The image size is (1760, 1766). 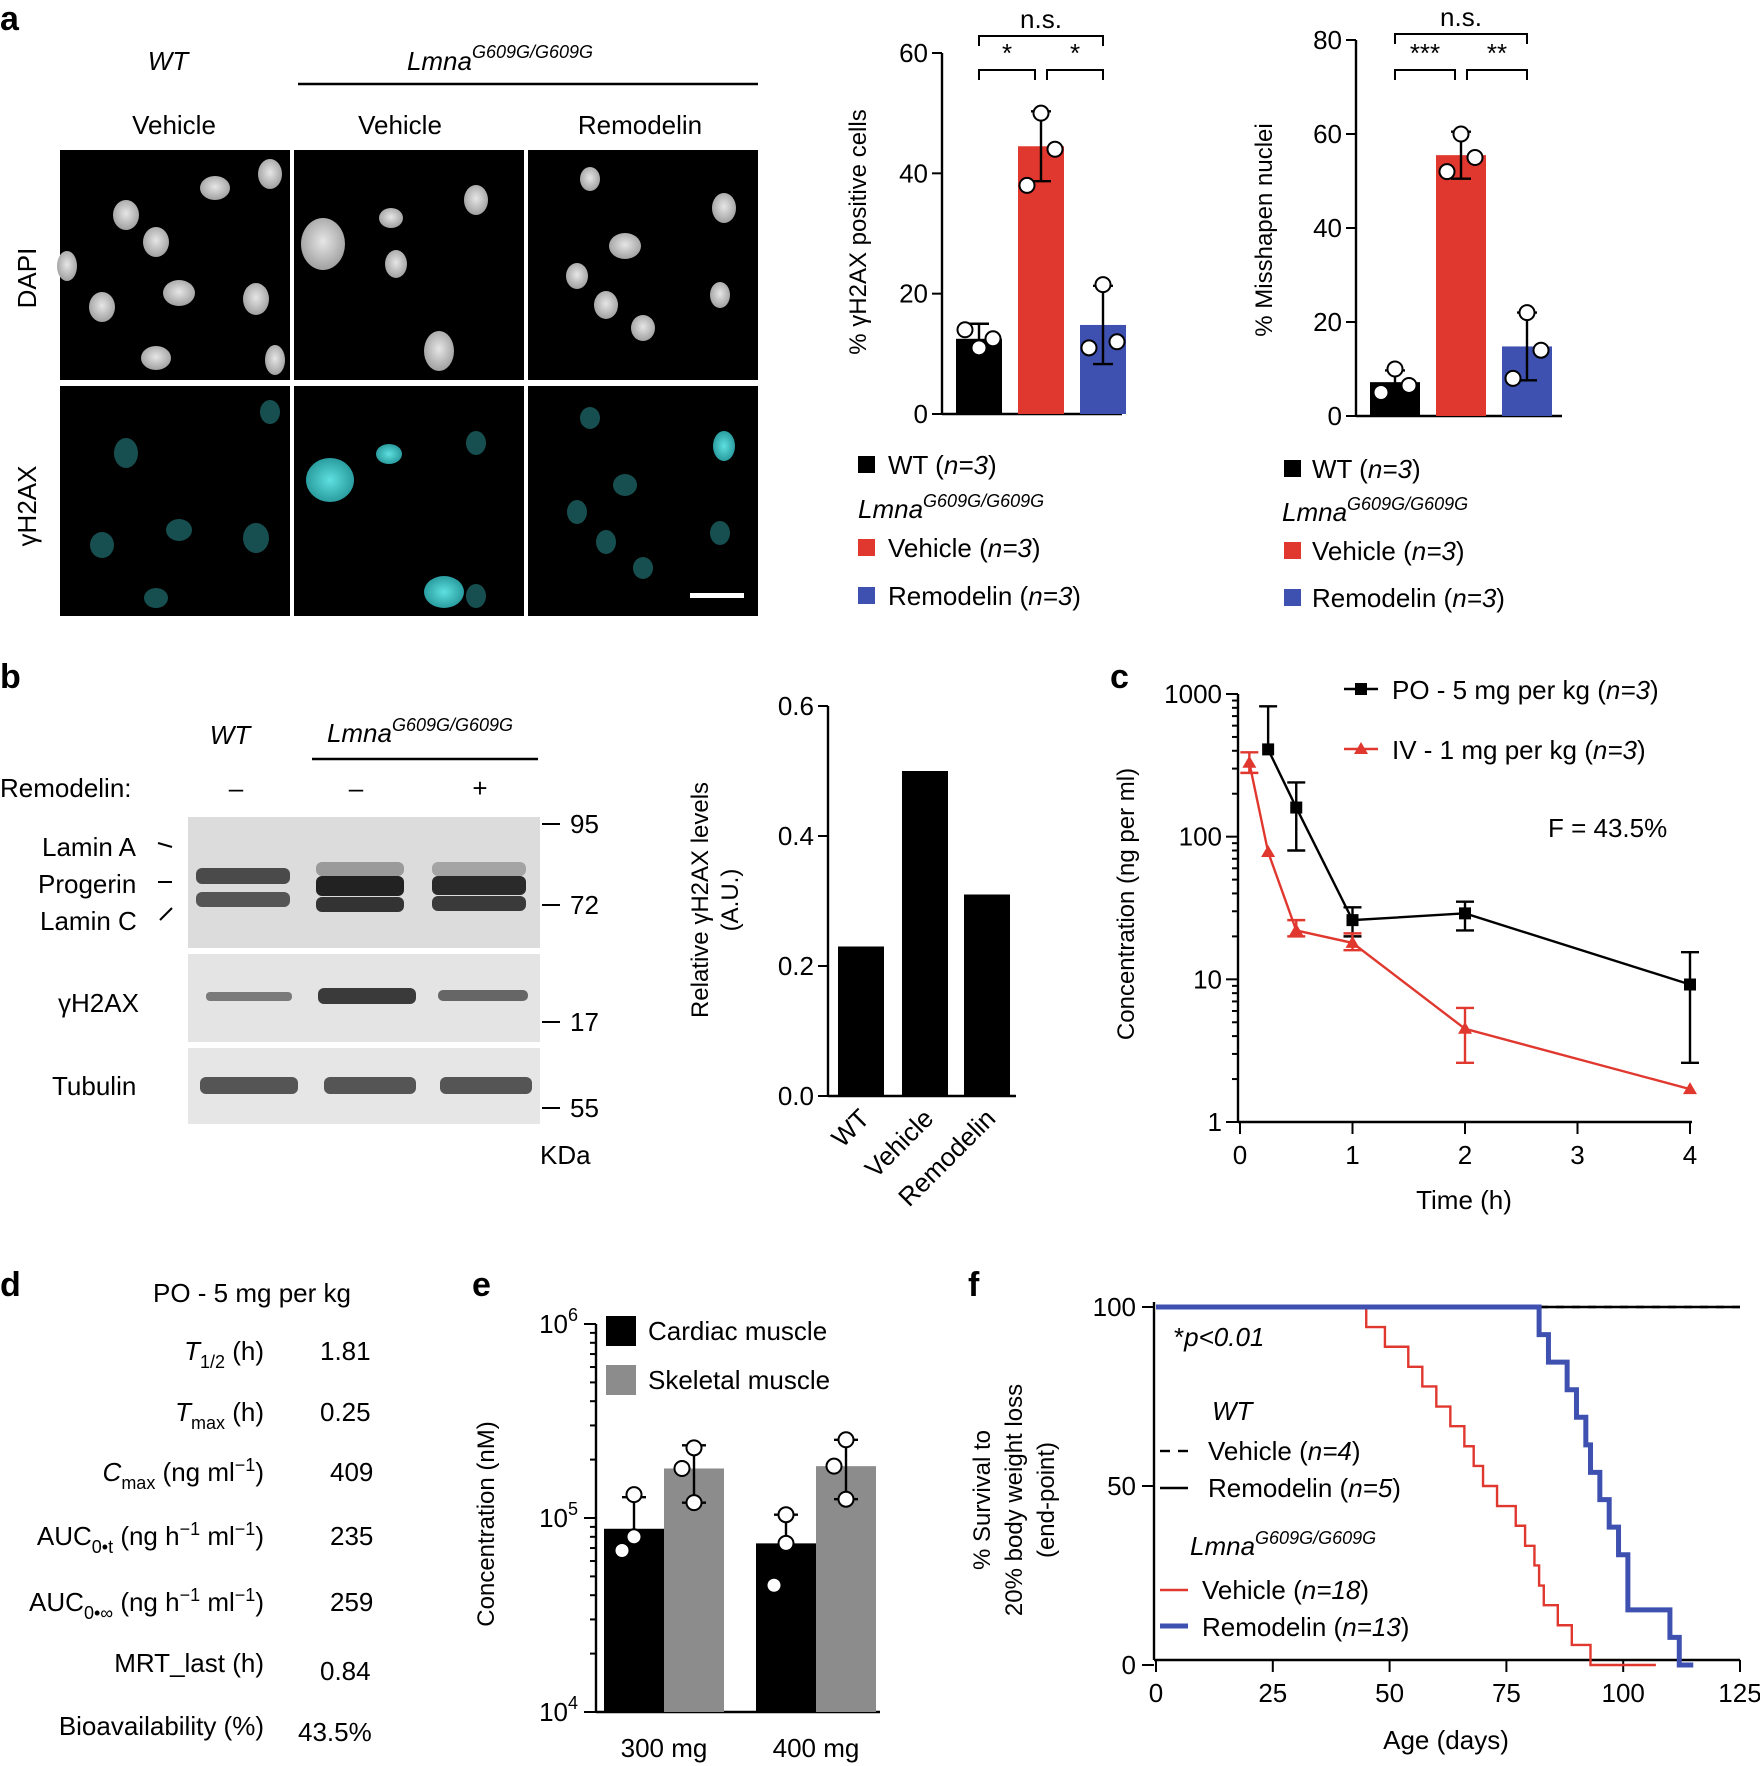 What do you see at coordinates (1464, 1200) in the screenshot?
I see `c-xlabel: Time (h)` at bounding box center [1464, 1200].